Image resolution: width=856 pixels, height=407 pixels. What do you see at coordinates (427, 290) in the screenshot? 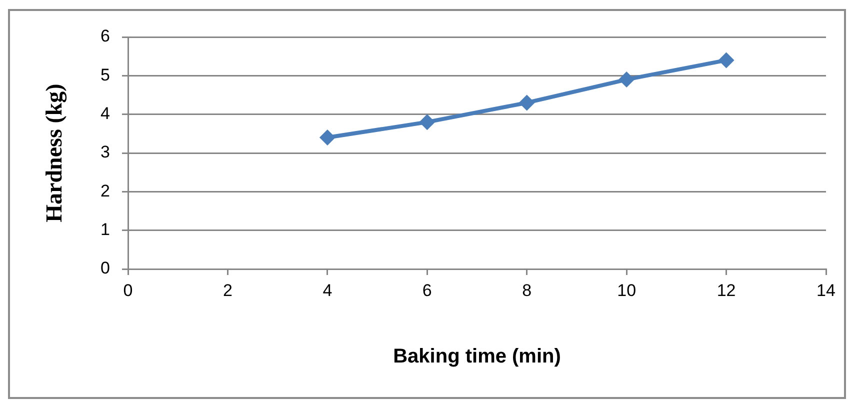
I see `x-tick-label: 6` at bounding box center [427, 290].